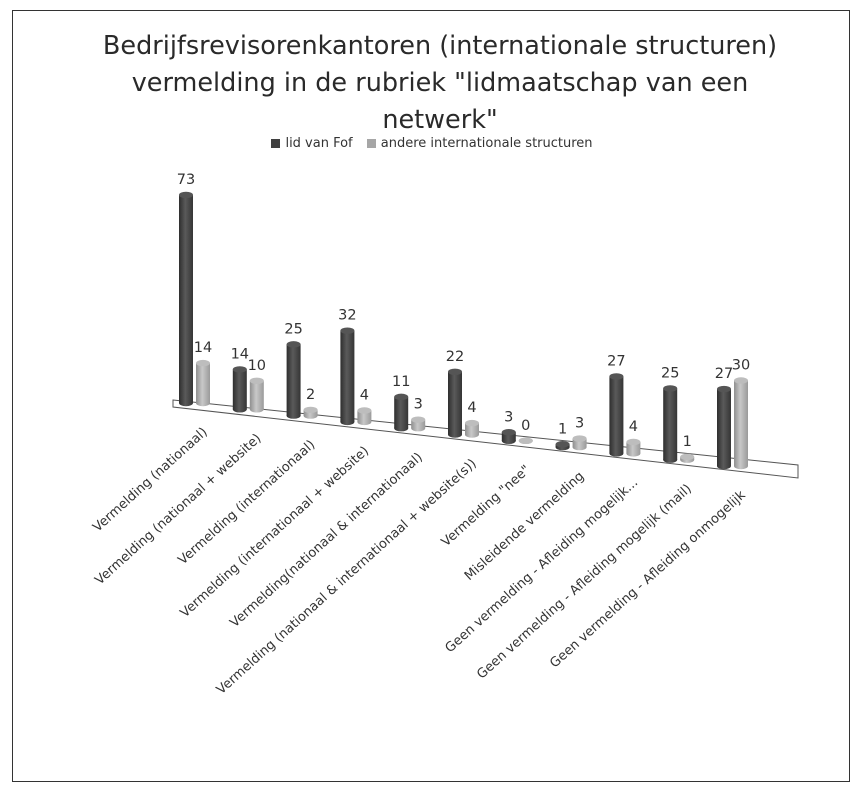 The height and width of the screenshot is (794, 864). I want to click on legend-label: andere internationale structuren, so click(486, 143).